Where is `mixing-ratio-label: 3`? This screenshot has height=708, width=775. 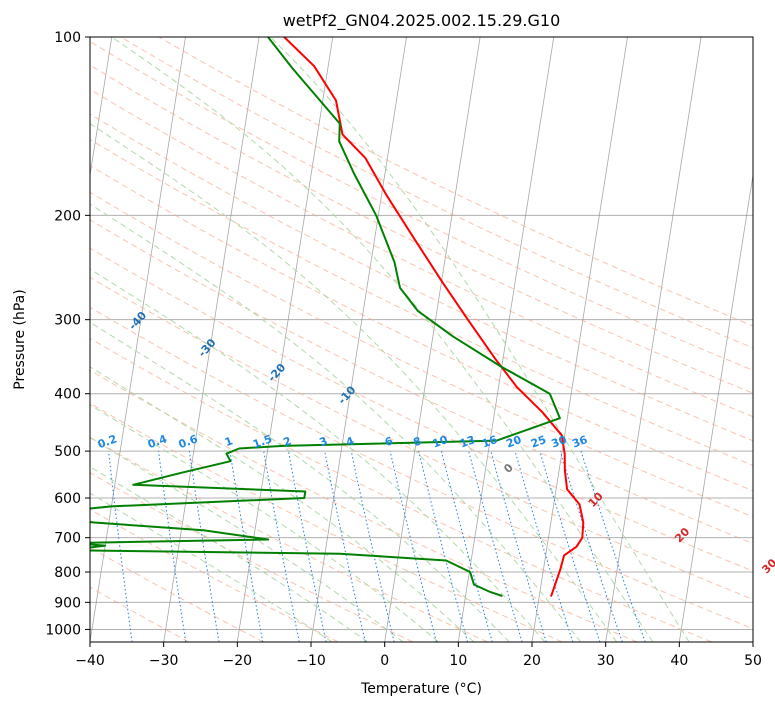
mixing-ratio-label: 3 is located at coordinates (324, 441).